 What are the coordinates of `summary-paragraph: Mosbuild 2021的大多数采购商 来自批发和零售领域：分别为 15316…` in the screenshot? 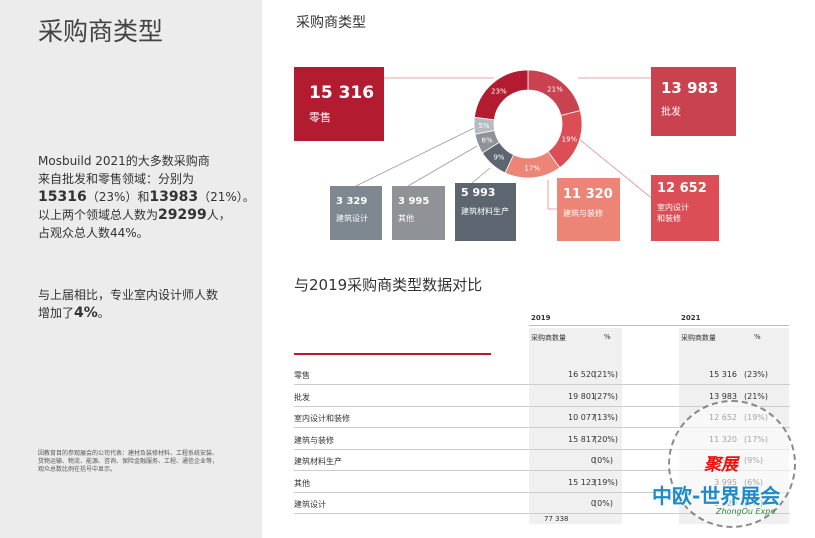 It's located at (146, 197).